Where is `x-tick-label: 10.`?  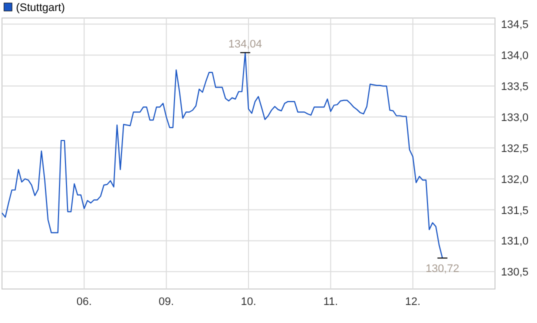 x-tick-label: 10. is located at coordinates (248, 302).